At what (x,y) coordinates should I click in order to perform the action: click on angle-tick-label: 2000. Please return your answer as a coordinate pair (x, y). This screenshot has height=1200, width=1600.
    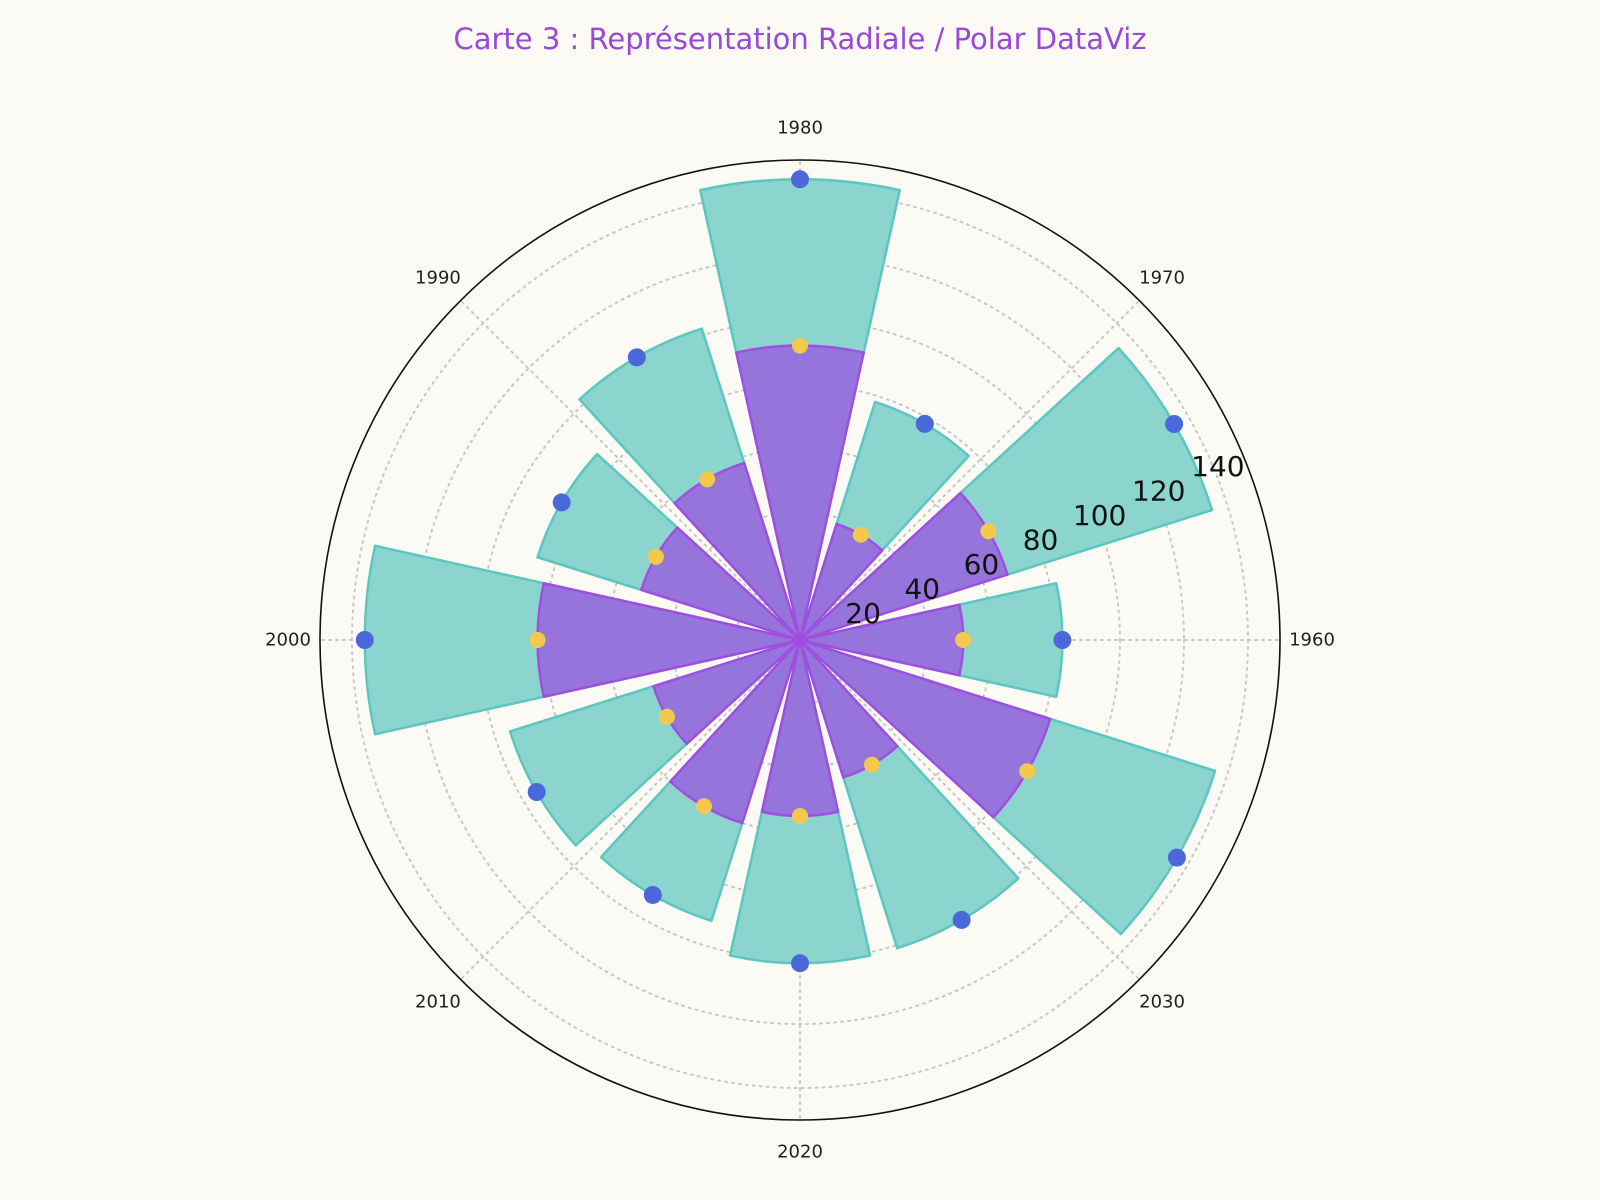
    Looking at the image, I should click on (288, 640).